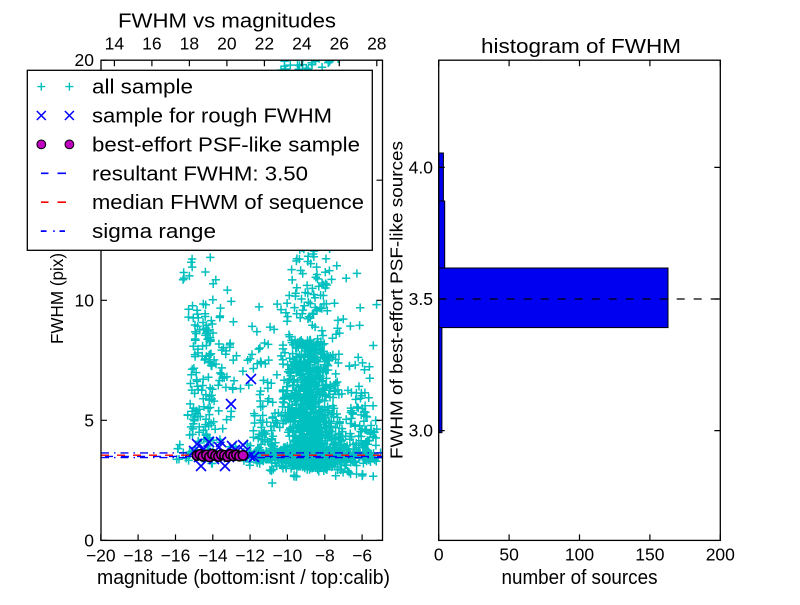 This screenshot has width=800, height=605. Describe the element at coordinates (57, 298) in the screenshot. I see `svg-text: FWHM (pix)` at that location.